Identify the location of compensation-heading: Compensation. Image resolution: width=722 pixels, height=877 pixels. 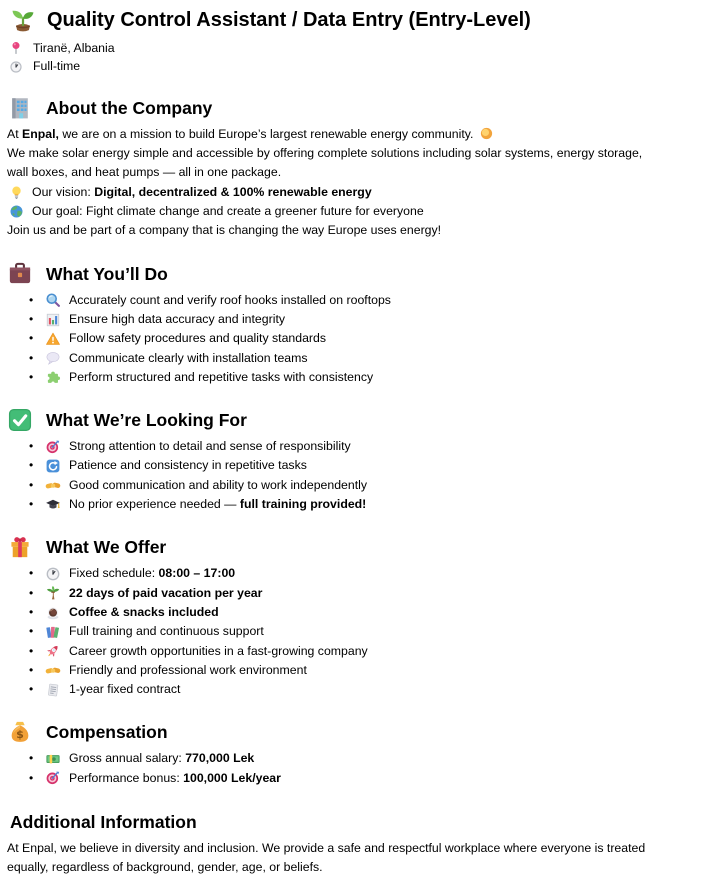
(360, 732).